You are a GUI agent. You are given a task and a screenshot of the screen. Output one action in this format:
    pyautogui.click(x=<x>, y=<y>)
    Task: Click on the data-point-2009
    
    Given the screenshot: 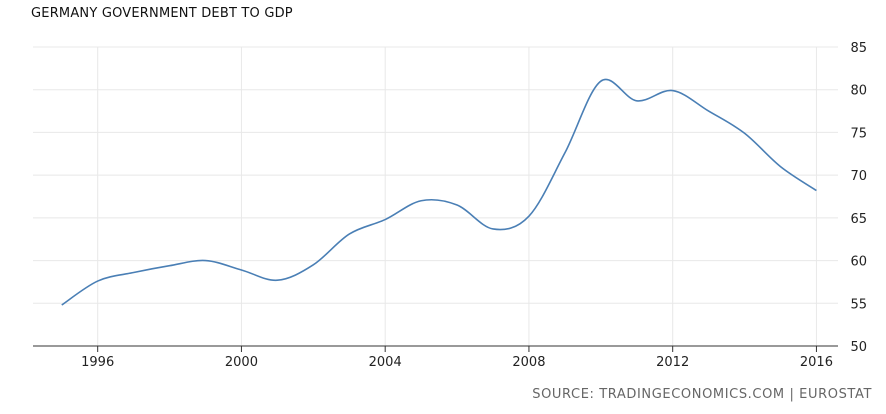 What is the action you would take?
    pyautogui.click(x=565, y=153)
    